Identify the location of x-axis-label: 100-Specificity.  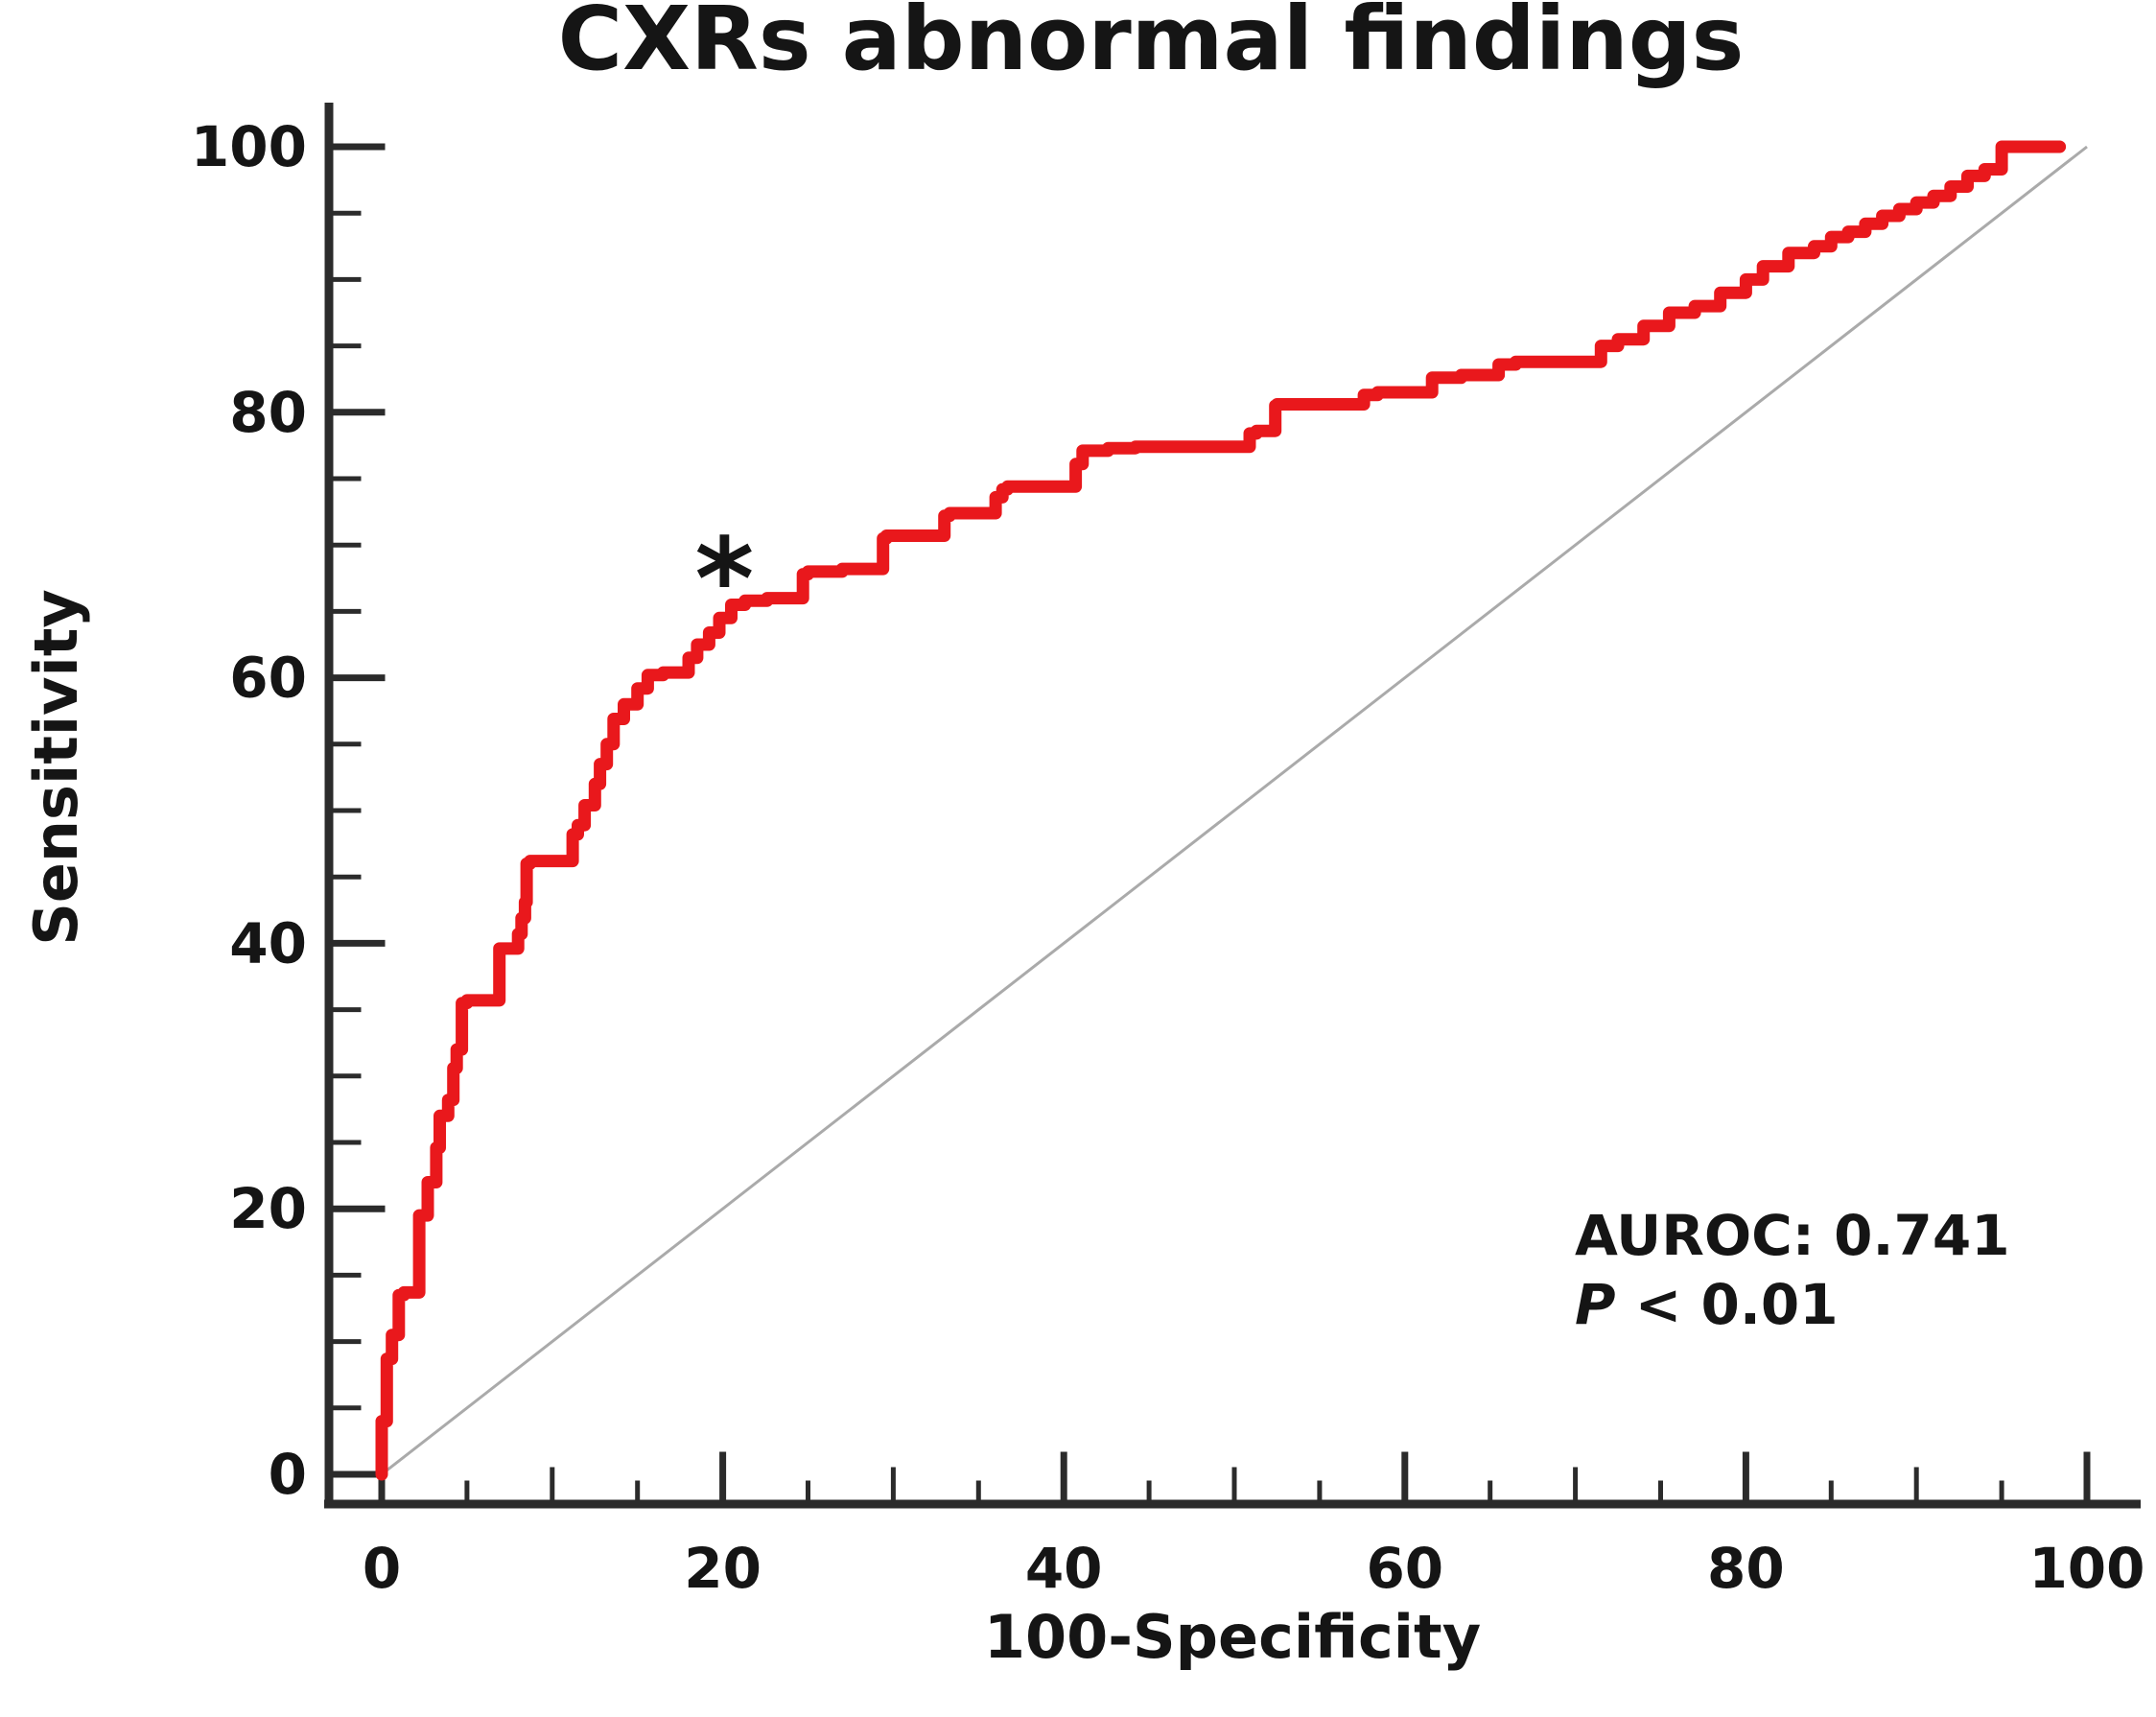
(1232, 1637).